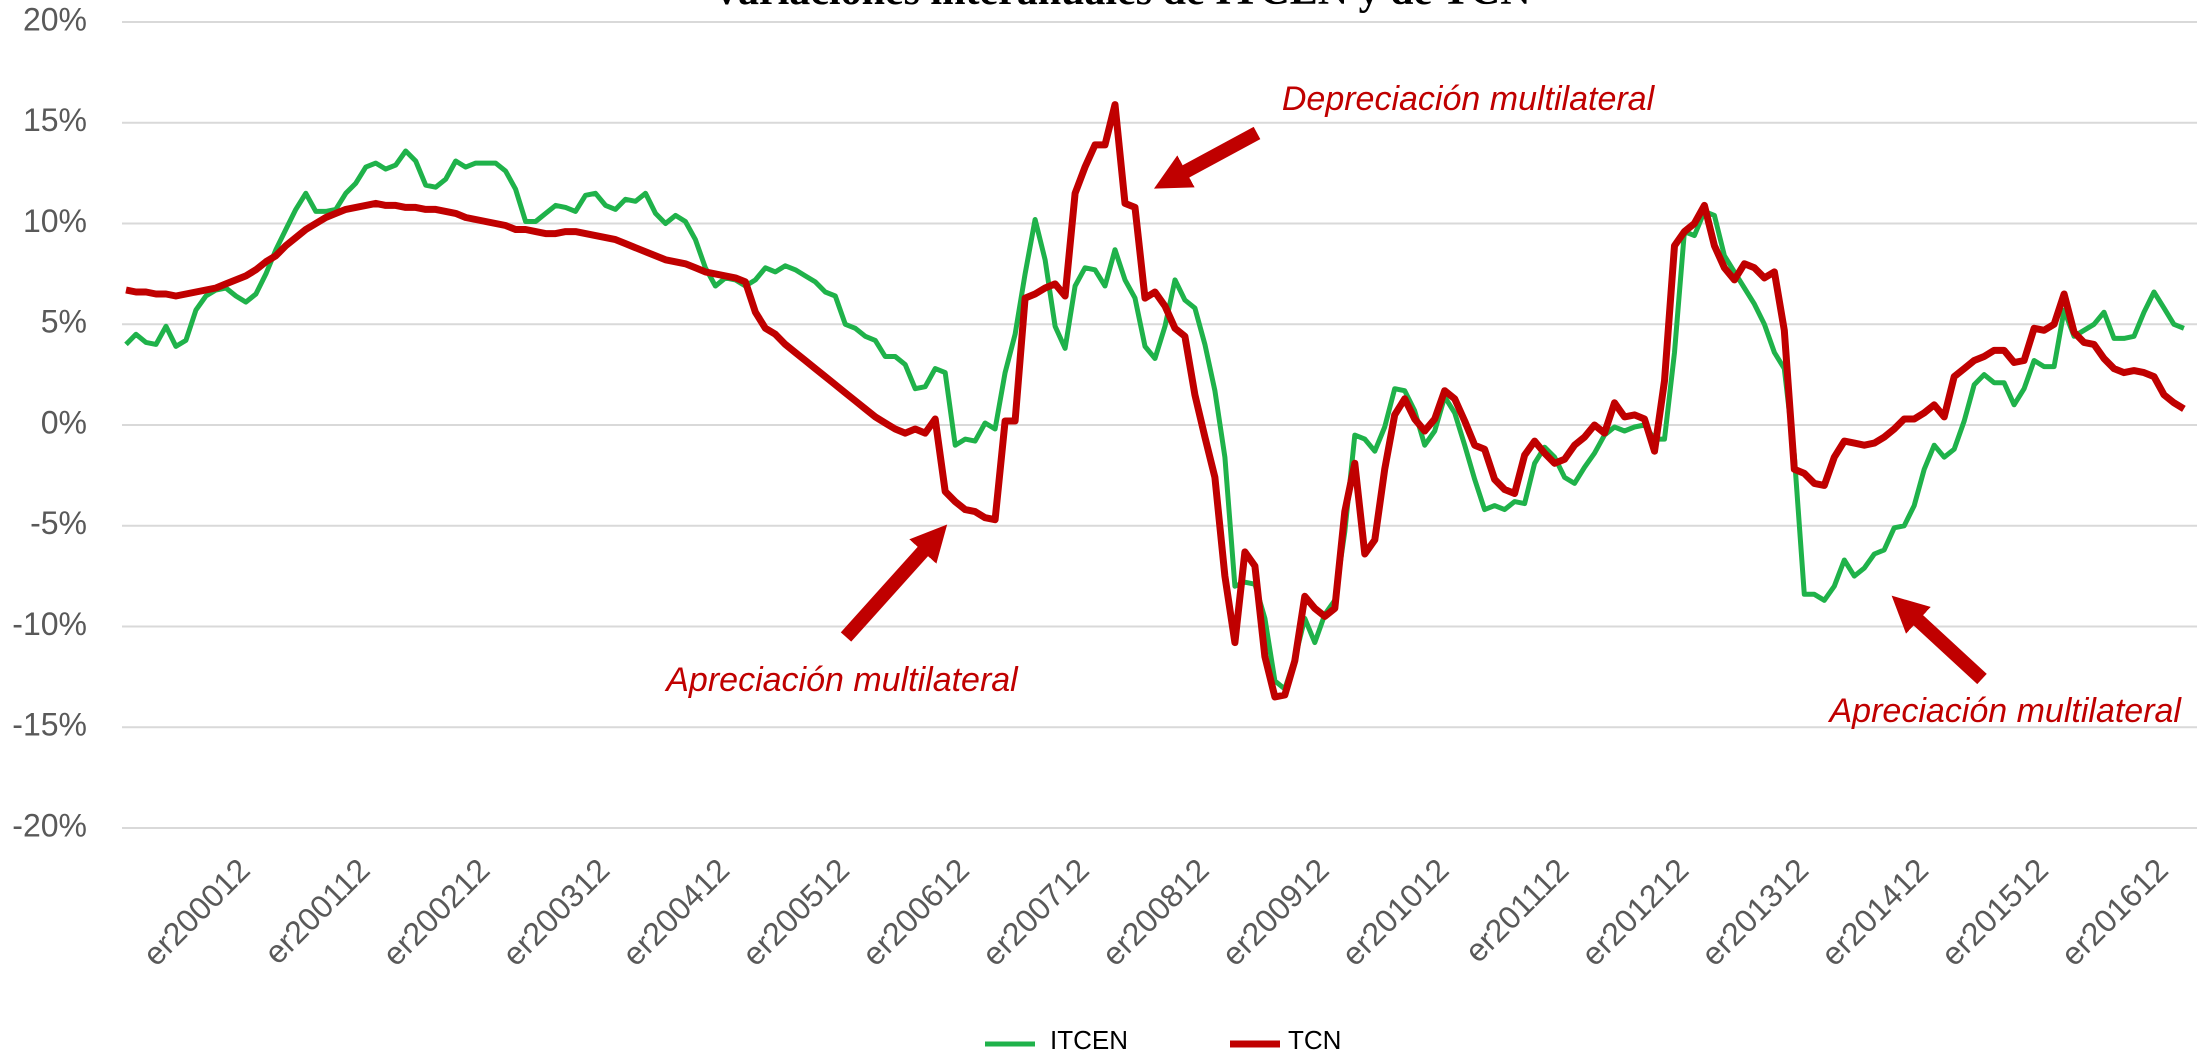 This screenshot has height=1058, width=2197. What do you see at coordinates (675, 911) in the screenshot?
I see `x-tick-label: er200412` at bounding box center [675, 911].